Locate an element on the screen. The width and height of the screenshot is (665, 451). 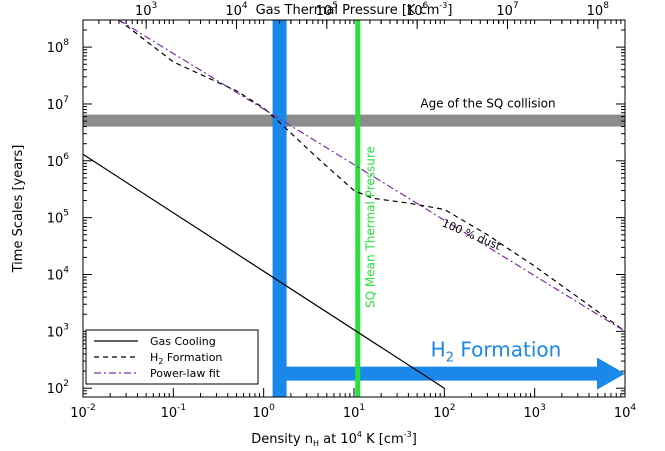
legend-label-1: H2 Formation is located at coordinates (186, 358).